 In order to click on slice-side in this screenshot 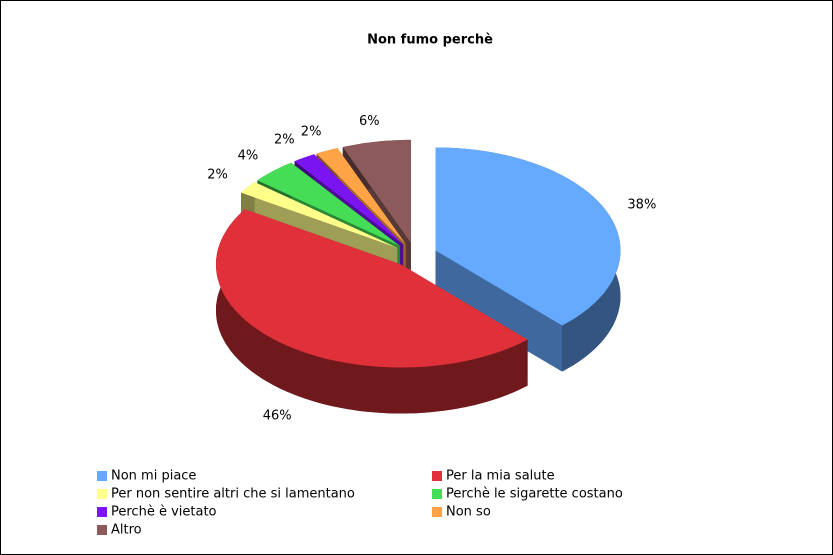, I will do `click(499, 311)`.